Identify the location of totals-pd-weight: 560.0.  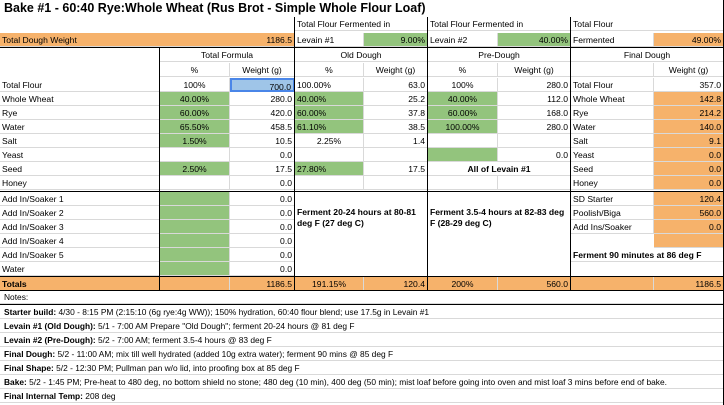
(534, 284).